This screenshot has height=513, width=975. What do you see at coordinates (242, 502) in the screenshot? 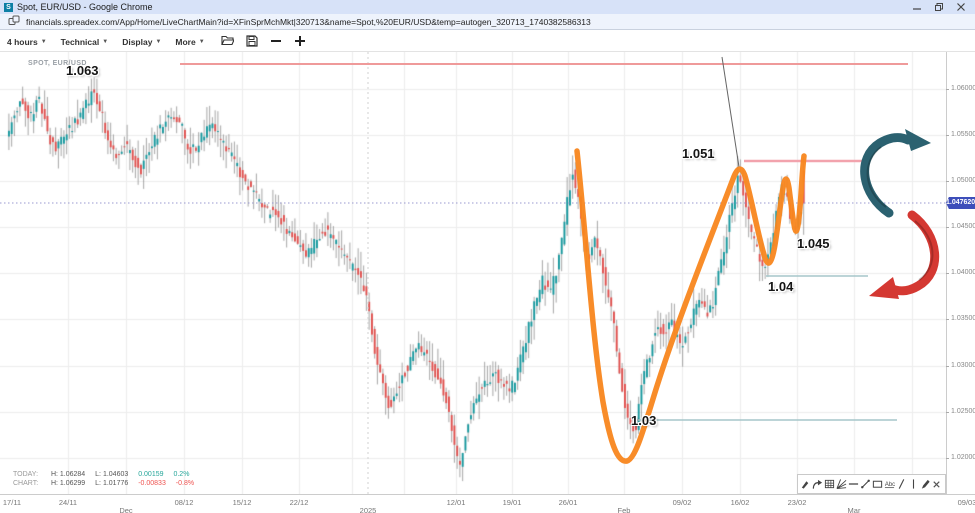
I see `time-tick-label: 15/12` at bounding box center [242, 502].